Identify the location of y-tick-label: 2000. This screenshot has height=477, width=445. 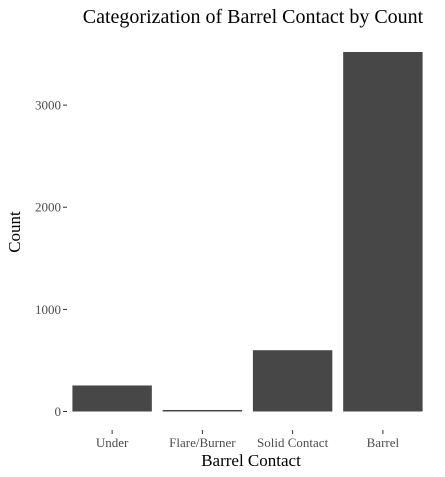
(48, 207).